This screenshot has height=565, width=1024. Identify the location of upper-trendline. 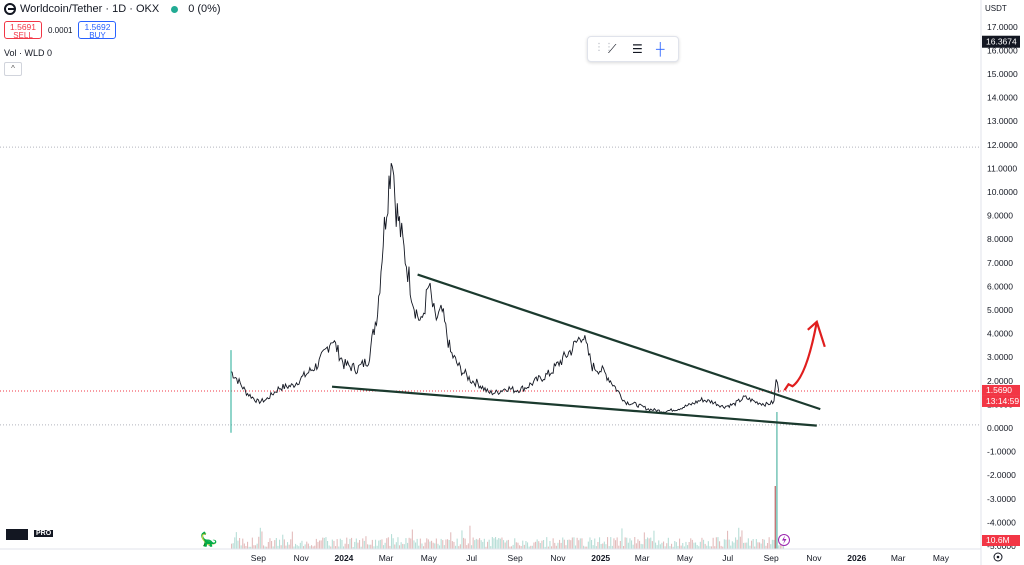
(619, 342).